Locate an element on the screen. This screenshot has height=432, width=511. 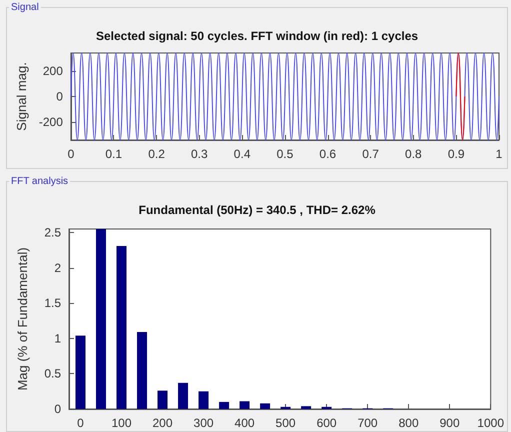
x-tick-label: 0.5 is located at coordinates (285, 154).